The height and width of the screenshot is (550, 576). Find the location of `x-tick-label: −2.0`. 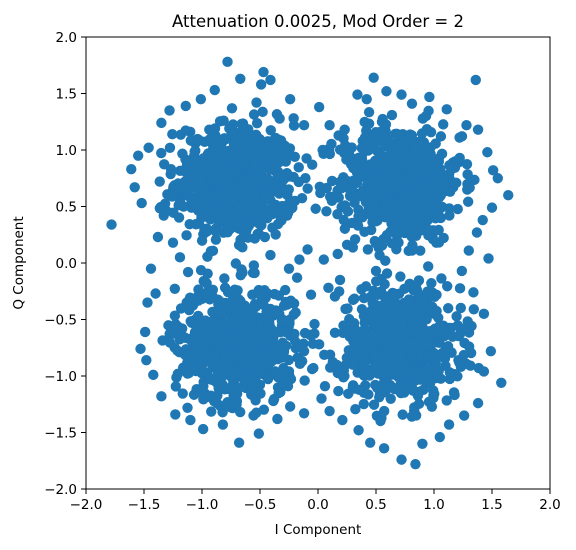

x-tick-label: −2.0 is located at coordinates (86, 505).